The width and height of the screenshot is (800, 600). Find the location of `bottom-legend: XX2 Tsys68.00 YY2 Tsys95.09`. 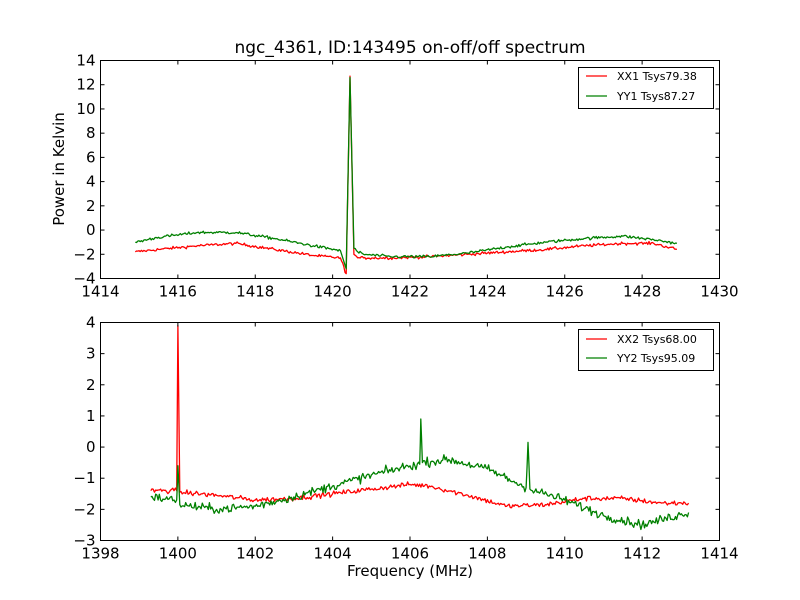

bottom-legend: XX2 Tsys68.00 YY2 Tsys95.09 is located at coordinates (646, 350).